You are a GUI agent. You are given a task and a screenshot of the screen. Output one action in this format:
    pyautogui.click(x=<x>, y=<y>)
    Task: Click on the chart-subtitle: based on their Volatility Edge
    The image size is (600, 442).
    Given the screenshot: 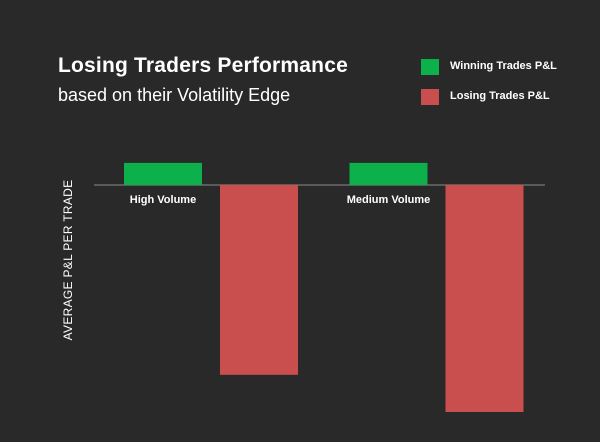 What is the action you would take?
    pyautogui.click(x=174, y=95)
    